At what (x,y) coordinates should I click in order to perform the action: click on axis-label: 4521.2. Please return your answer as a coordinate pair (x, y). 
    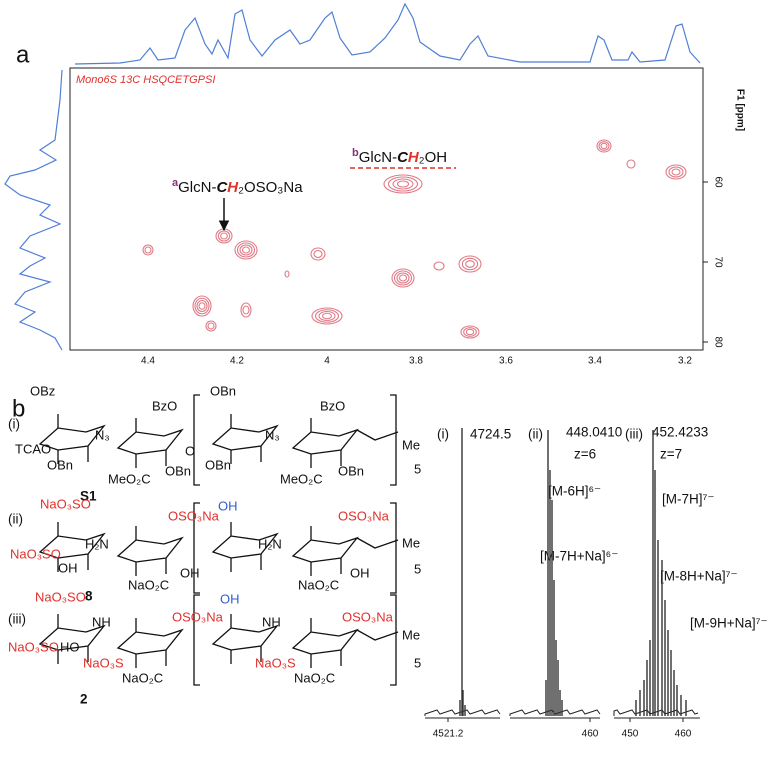
    Looking at the image, I should click on (448, 734).